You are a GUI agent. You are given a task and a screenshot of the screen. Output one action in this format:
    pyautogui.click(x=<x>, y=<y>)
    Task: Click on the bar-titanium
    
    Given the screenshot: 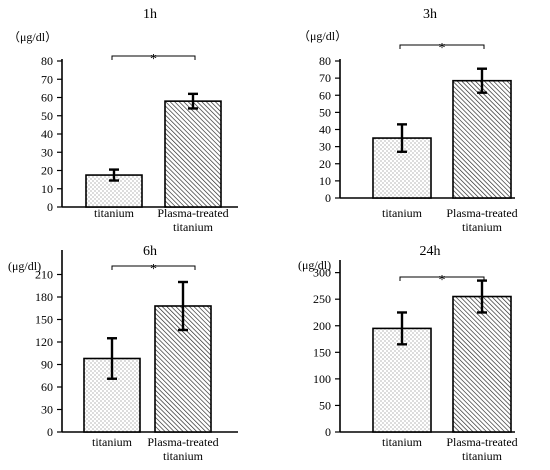 What is the action you would take?
    pyautogui.click(x=402, y=380)
    